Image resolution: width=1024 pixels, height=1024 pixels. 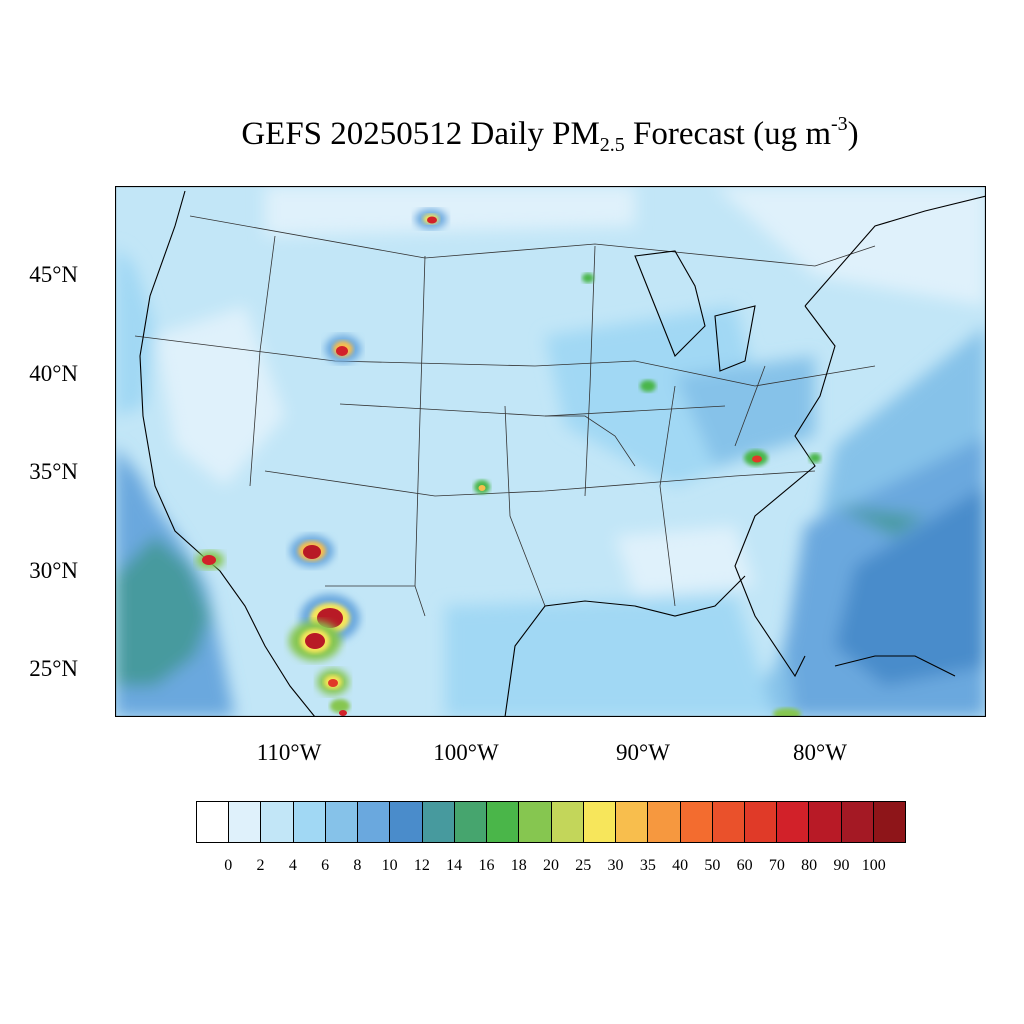 What do you see at coordinates (325, 865) in the screenshot?
I see `colorbar-label: 6` at bounding box center [325, 865].